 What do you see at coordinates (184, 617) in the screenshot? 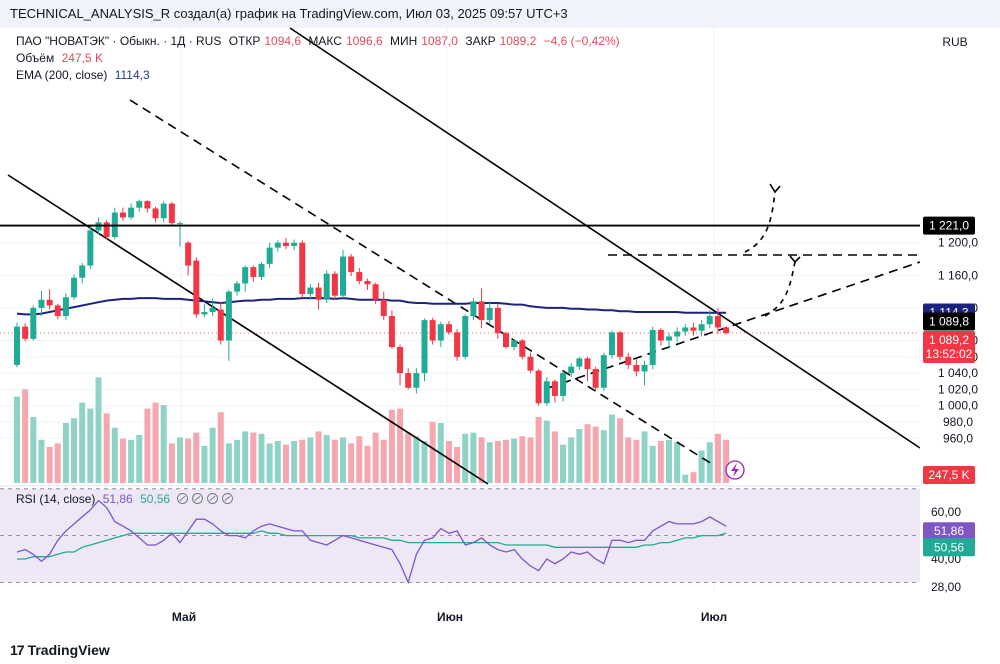
I see `time-tick-label: Май` at bounding box center [184, 617].